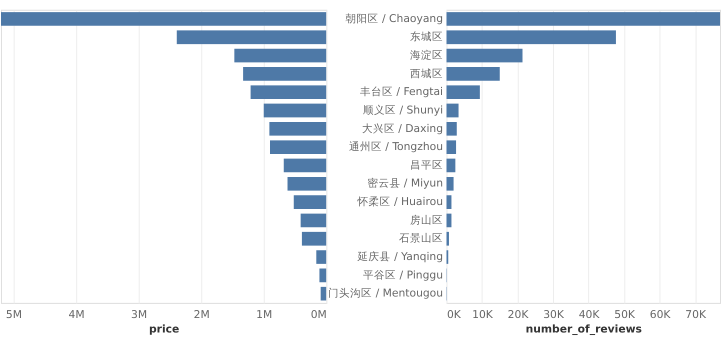 The height and width of the screenshot is (357, 721). Describe the element at coordinates (554, 314) in the screenshot. I see `x-tick-label: 30K` at that location.